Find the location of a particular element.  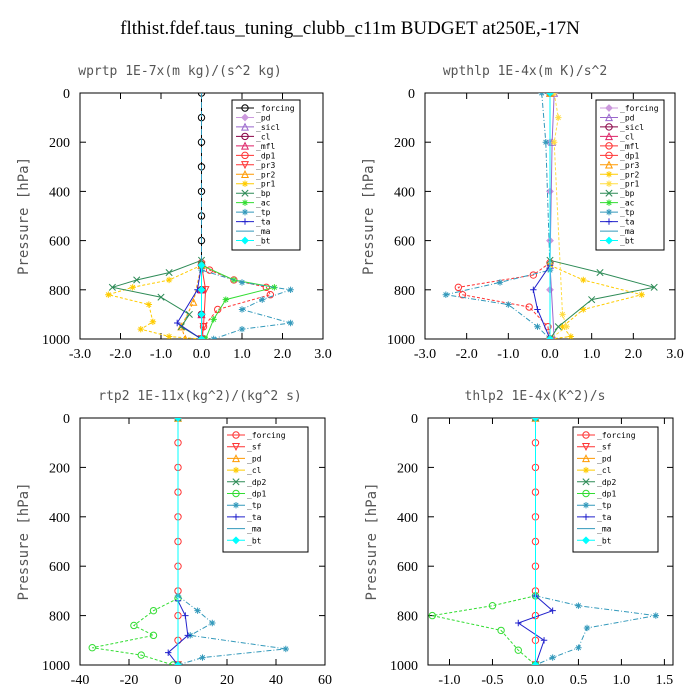

y-tick-label: 800 is located at coordinates (404, 291).